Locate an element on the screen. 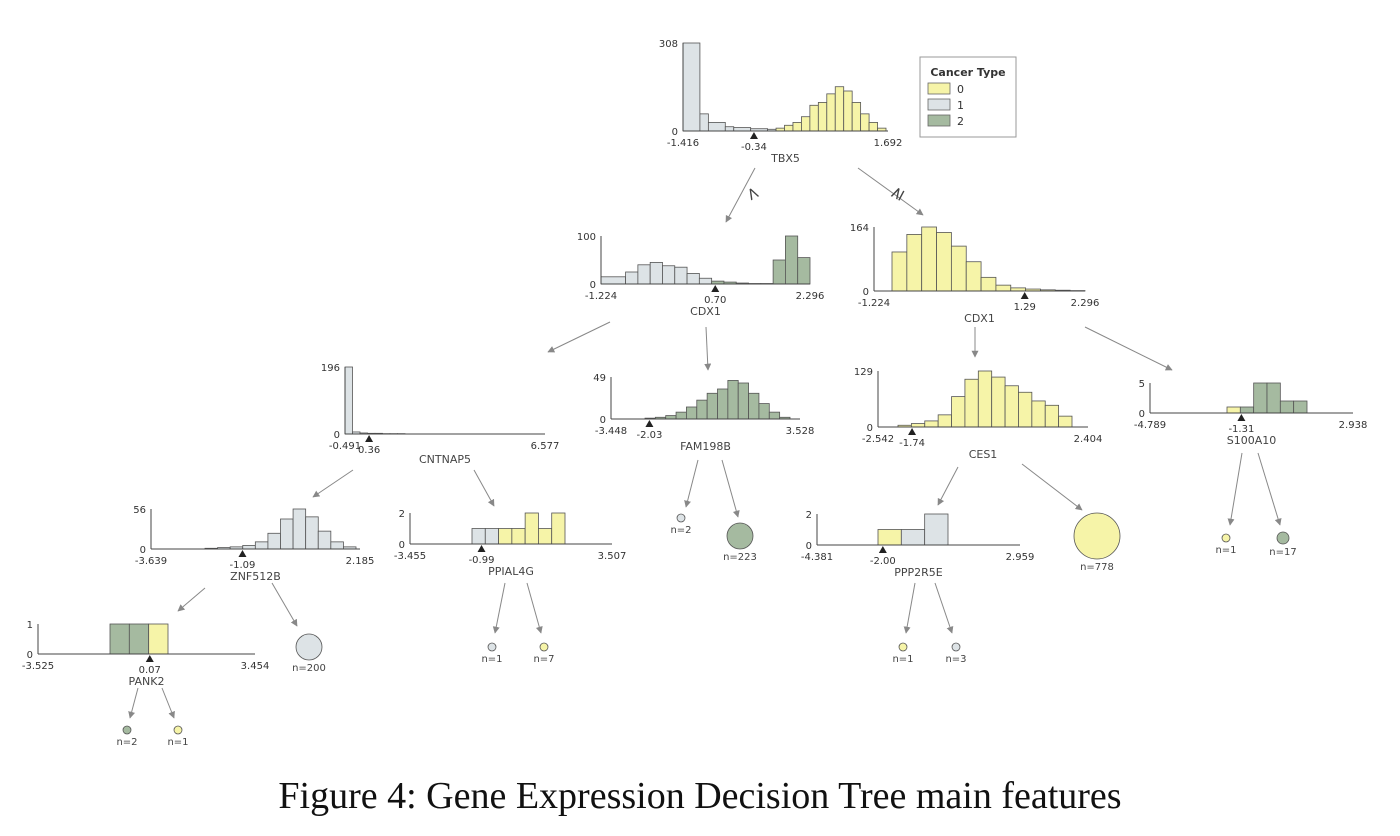 This screenshot has width=1400, height=836. leaf-n778: n=778 is located at coordinates (1097, 542).